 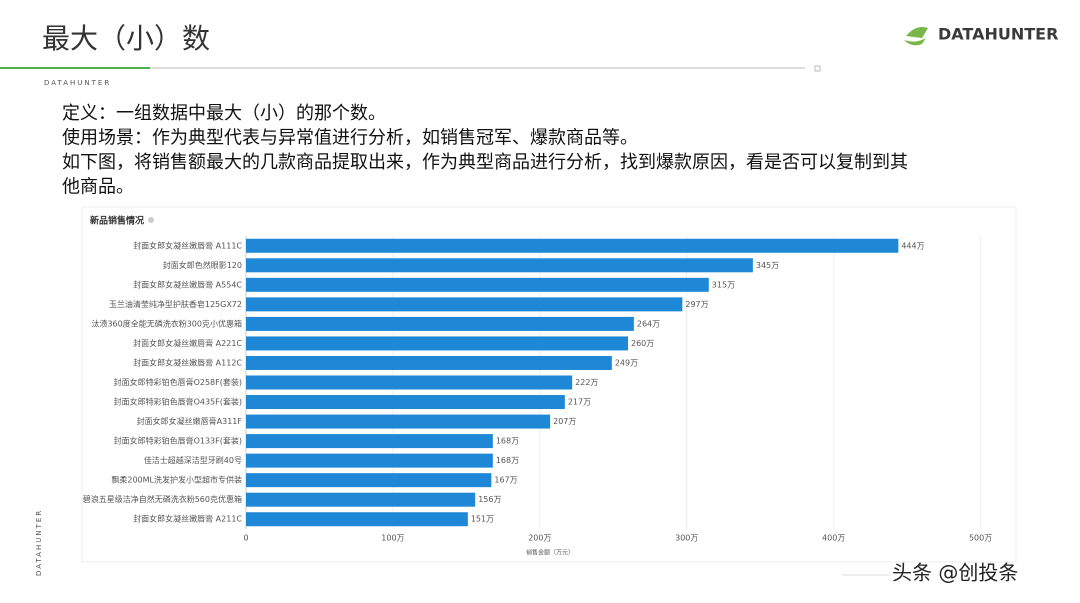 I want to click on x-tick-label: 500万, so click(x=980, y=538).